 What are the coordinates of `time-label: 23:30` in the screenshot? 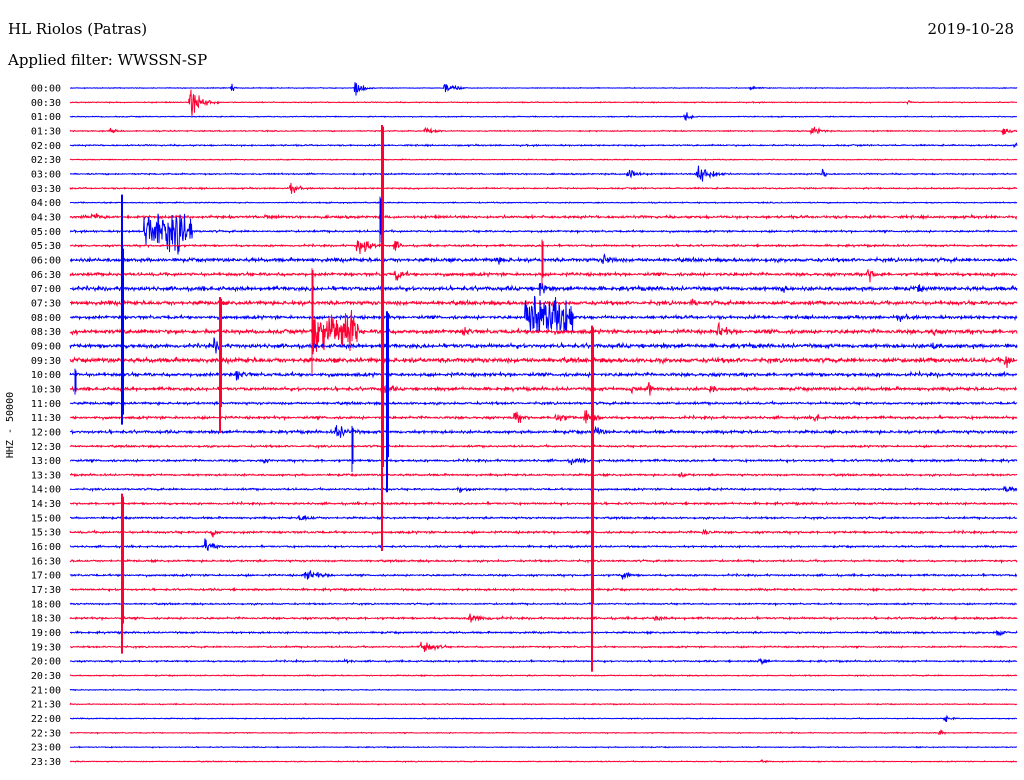 It's located at (46, 762).